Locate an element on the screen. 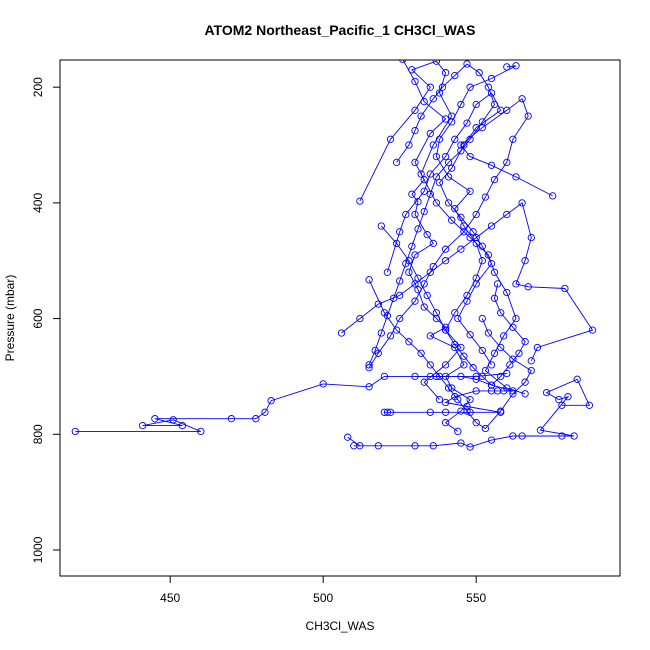  y-tick-label: 400 is located at coordinates (38, 203).